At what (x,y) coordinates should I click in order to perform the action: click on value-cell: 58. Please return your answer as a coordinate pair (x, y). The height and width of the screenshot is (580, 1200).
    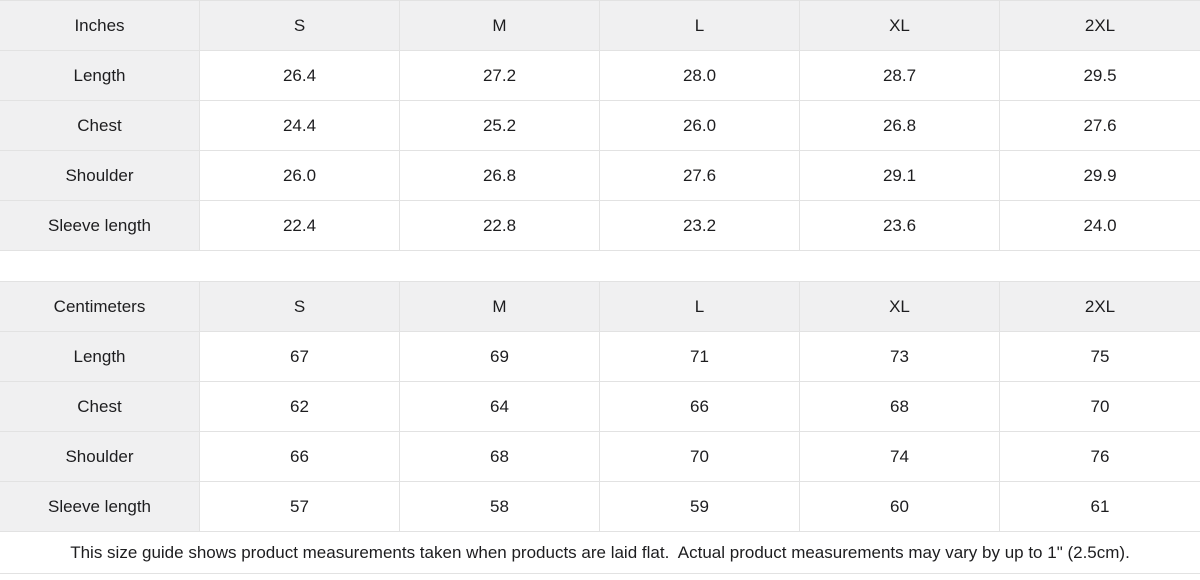
    Looking at the image, I should click on (500, 507).